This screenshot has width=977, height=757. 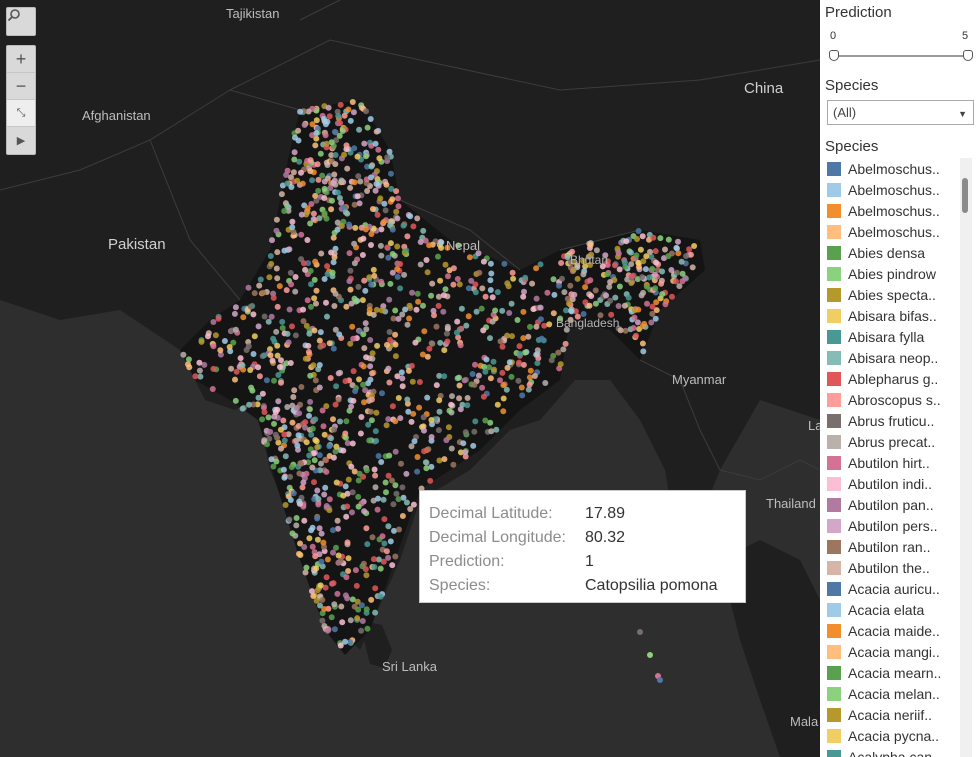 What do you see at coordinates (900, 588) in the screenshot?
I see `legend-item: Acacia auricu..` at bounding box center [900, 588].